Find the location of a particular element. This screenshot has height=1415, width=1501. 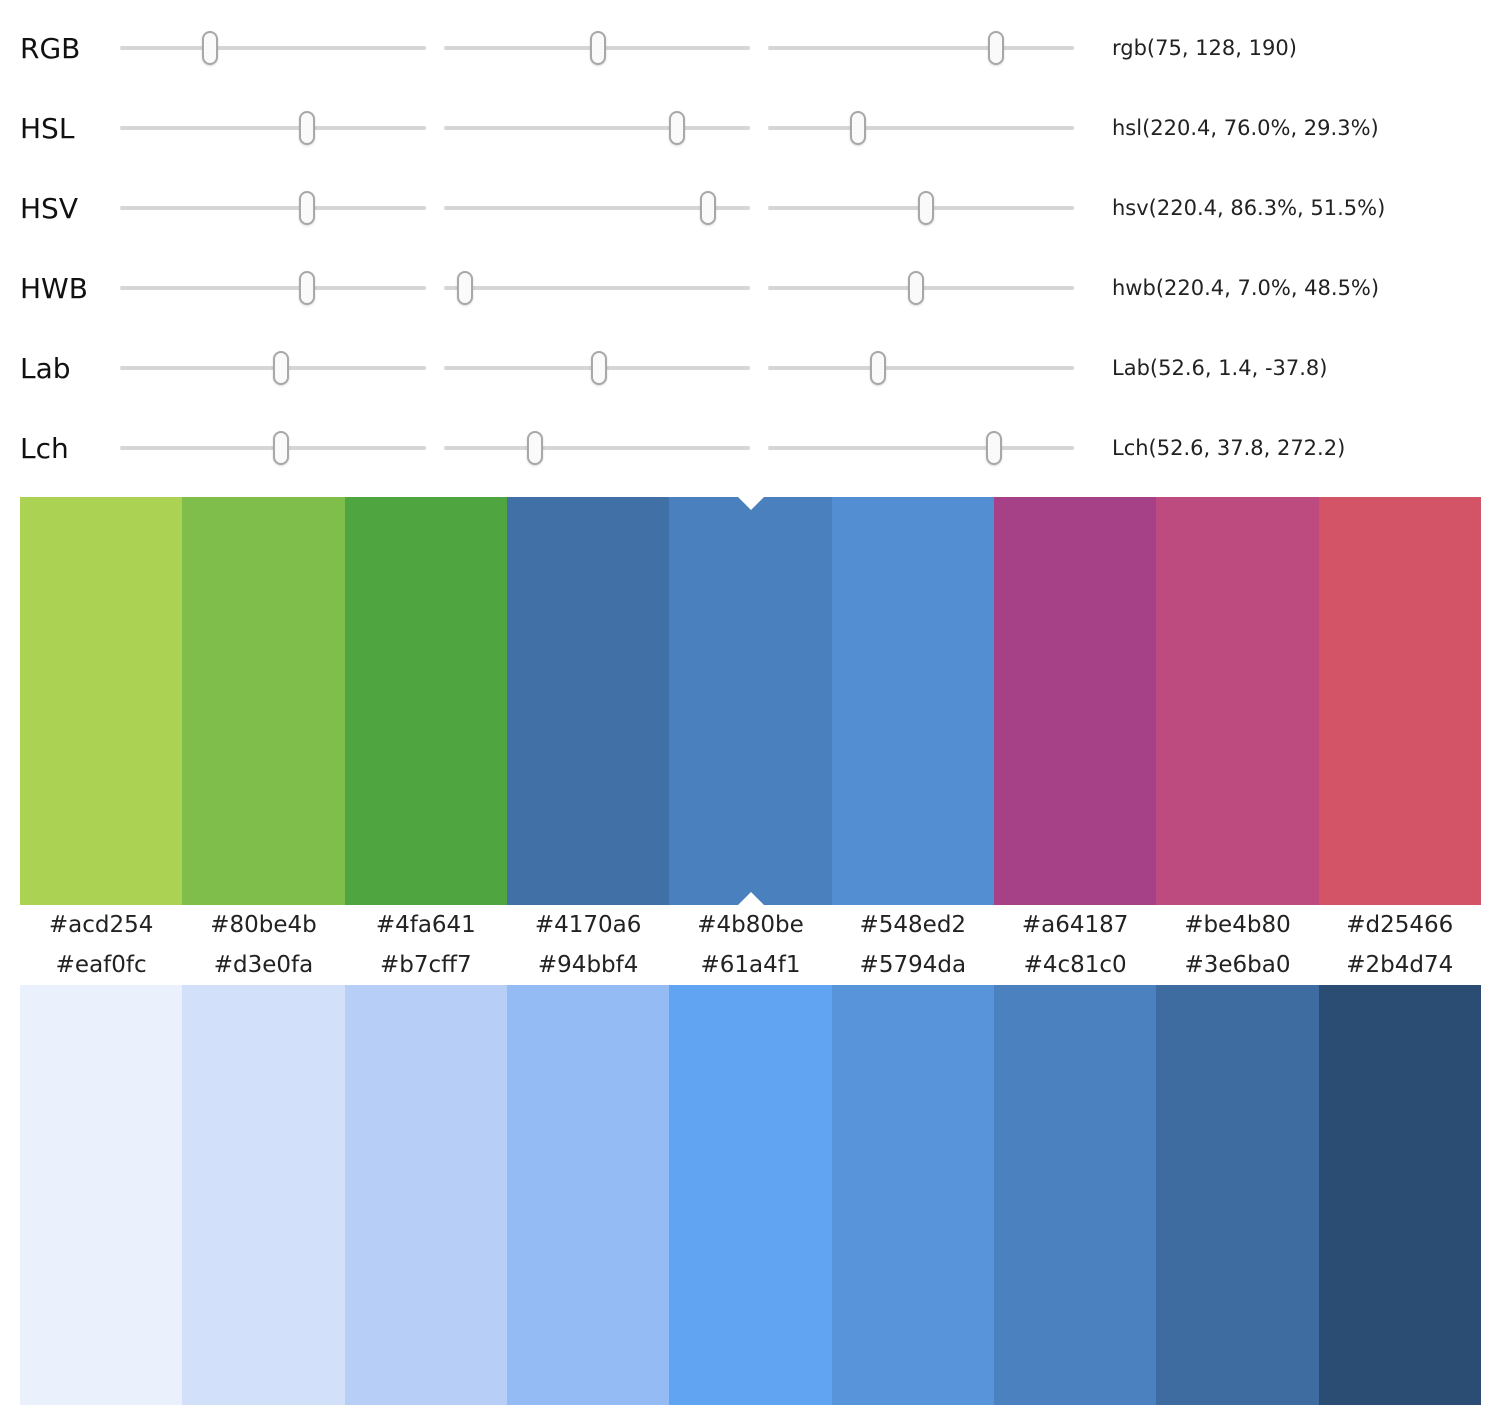

colorspace-label-lch: Lch is located at coordinates (44, 448).